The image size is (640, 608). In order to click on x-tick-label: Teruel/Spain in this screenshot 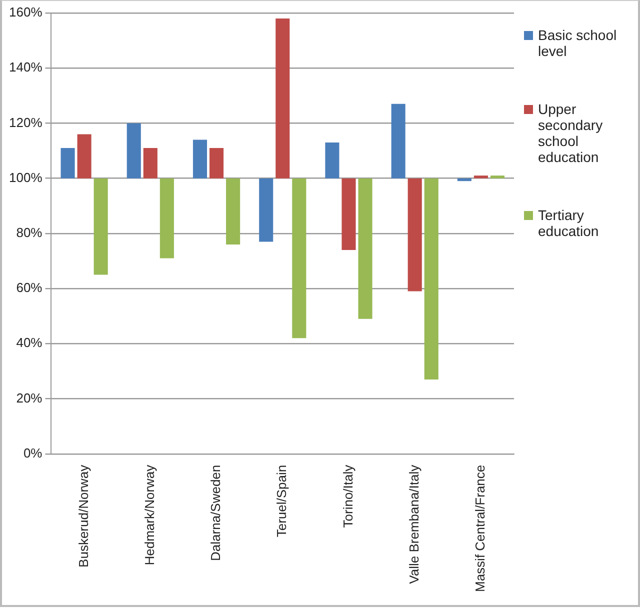, I will do `click(282, 501)`.